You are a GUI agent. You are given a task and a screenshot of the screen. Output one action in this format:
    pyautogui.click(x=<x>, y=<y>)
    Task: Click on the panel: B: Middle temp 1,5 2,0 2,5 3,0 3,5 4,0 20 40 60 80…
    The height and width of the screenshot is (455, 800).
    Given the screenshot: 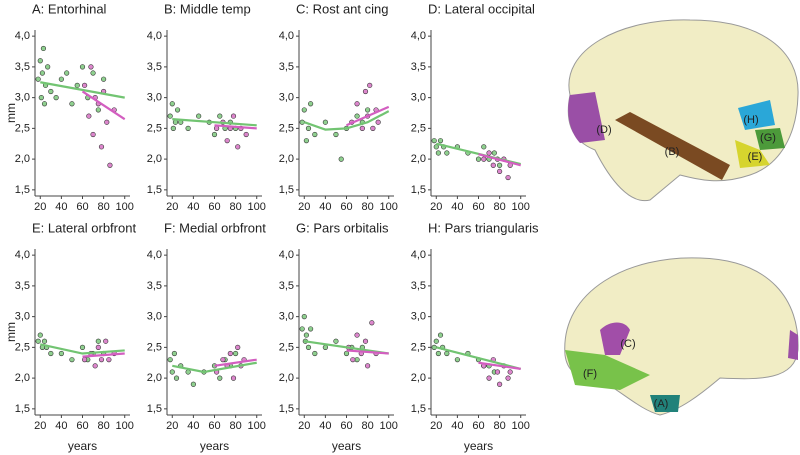 What is the action you would take?
    pyautogui.click(x=206, y=106)
    